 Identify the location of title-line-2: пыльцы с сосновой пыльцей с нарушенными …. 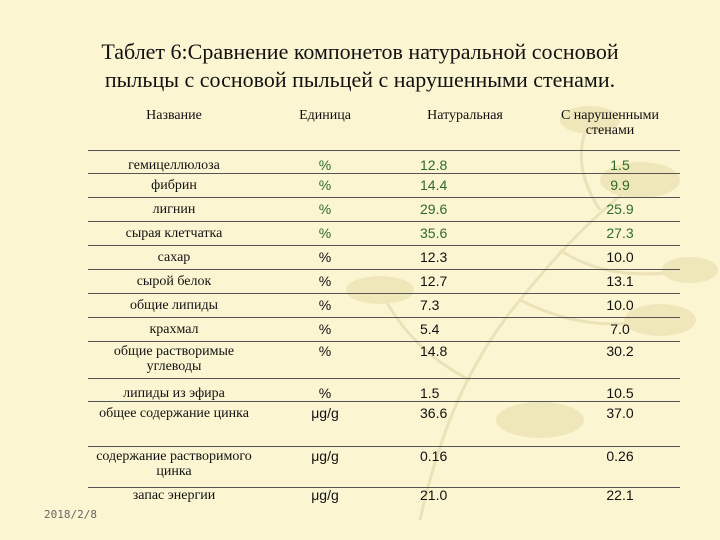
(360, 79).